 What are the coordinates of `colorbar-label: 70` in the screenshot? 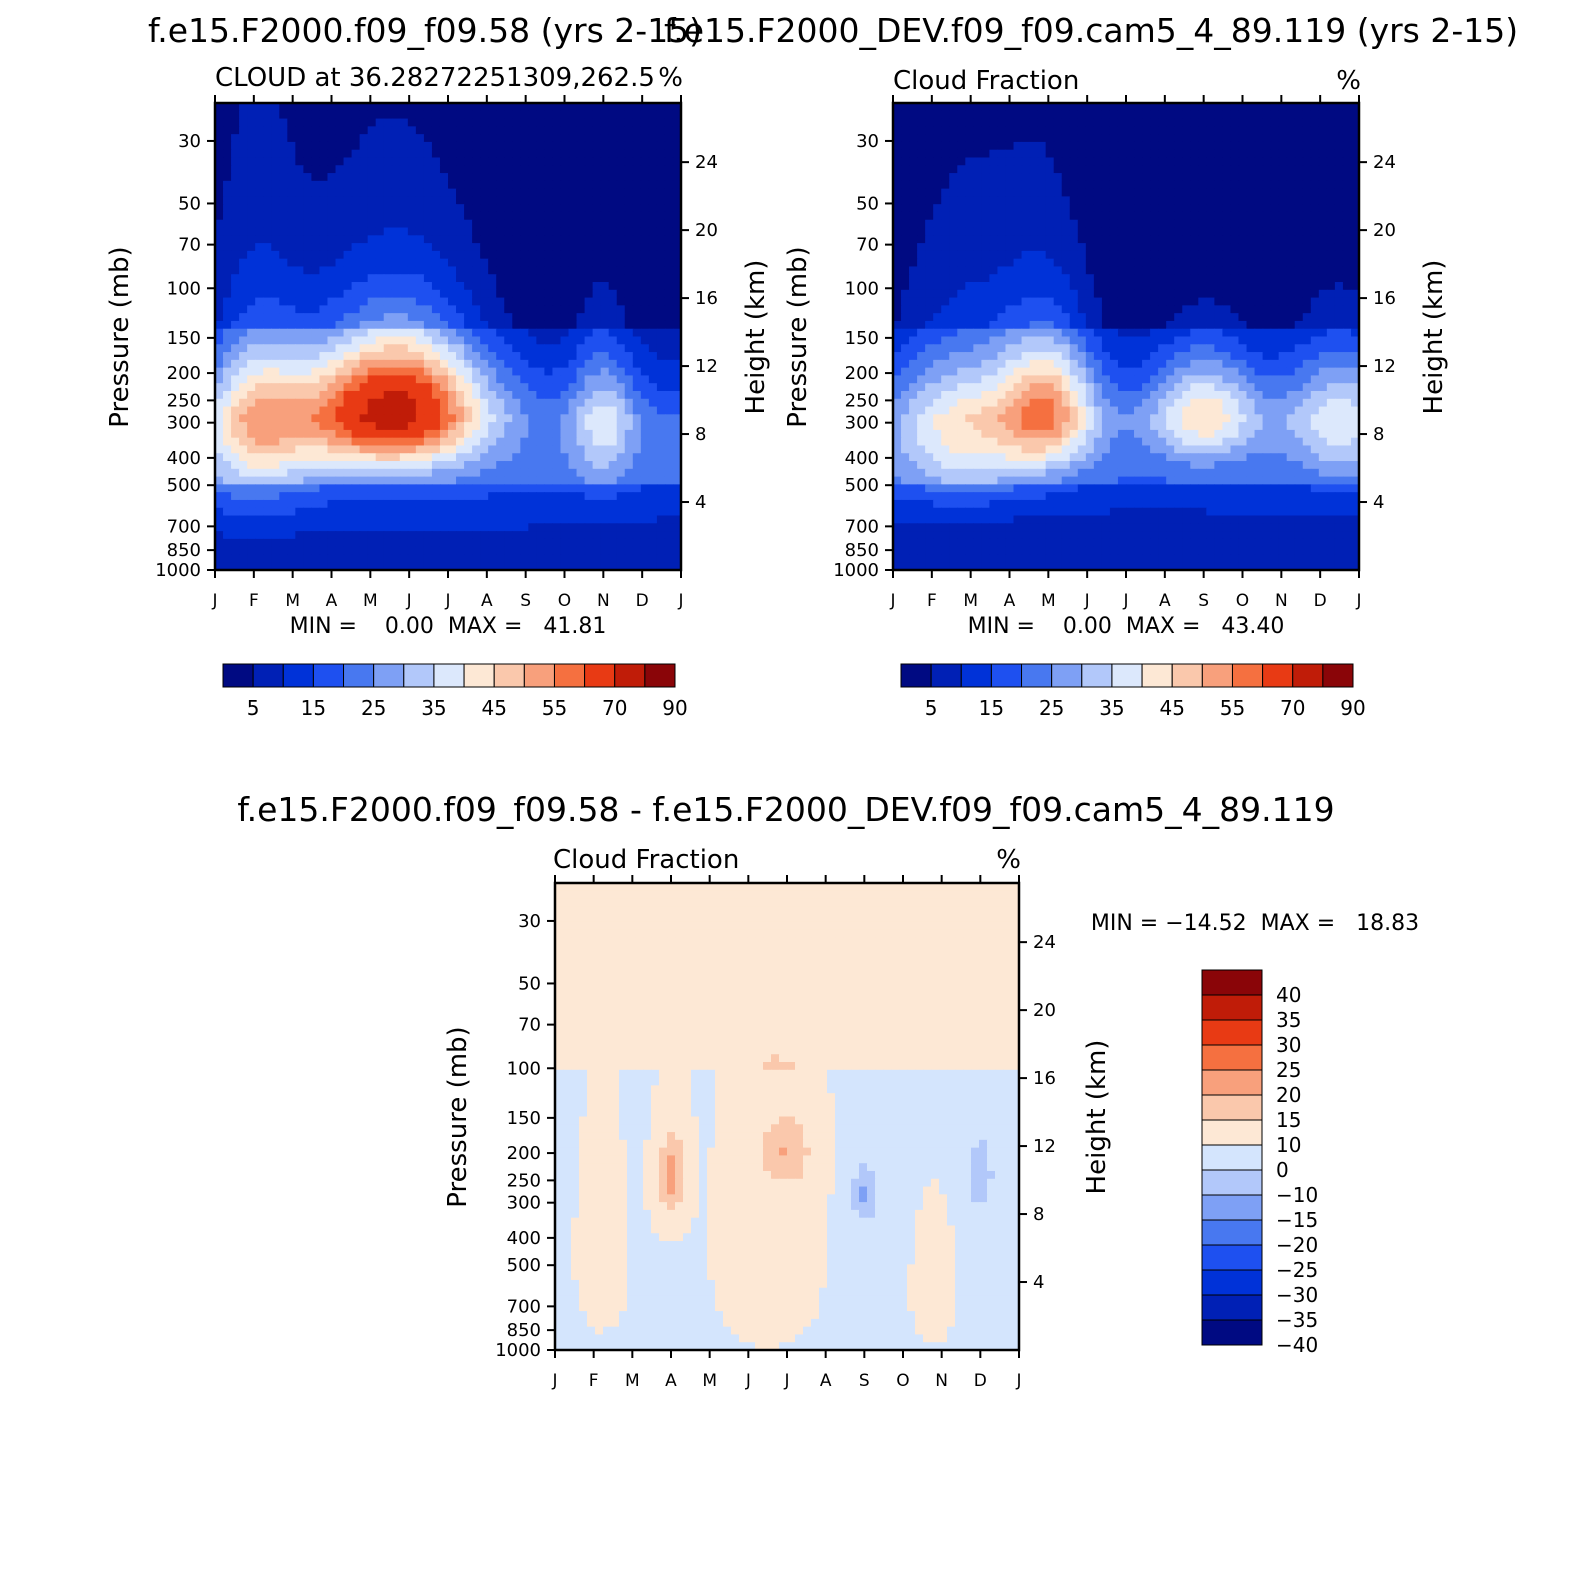 It's located at (614, 708).